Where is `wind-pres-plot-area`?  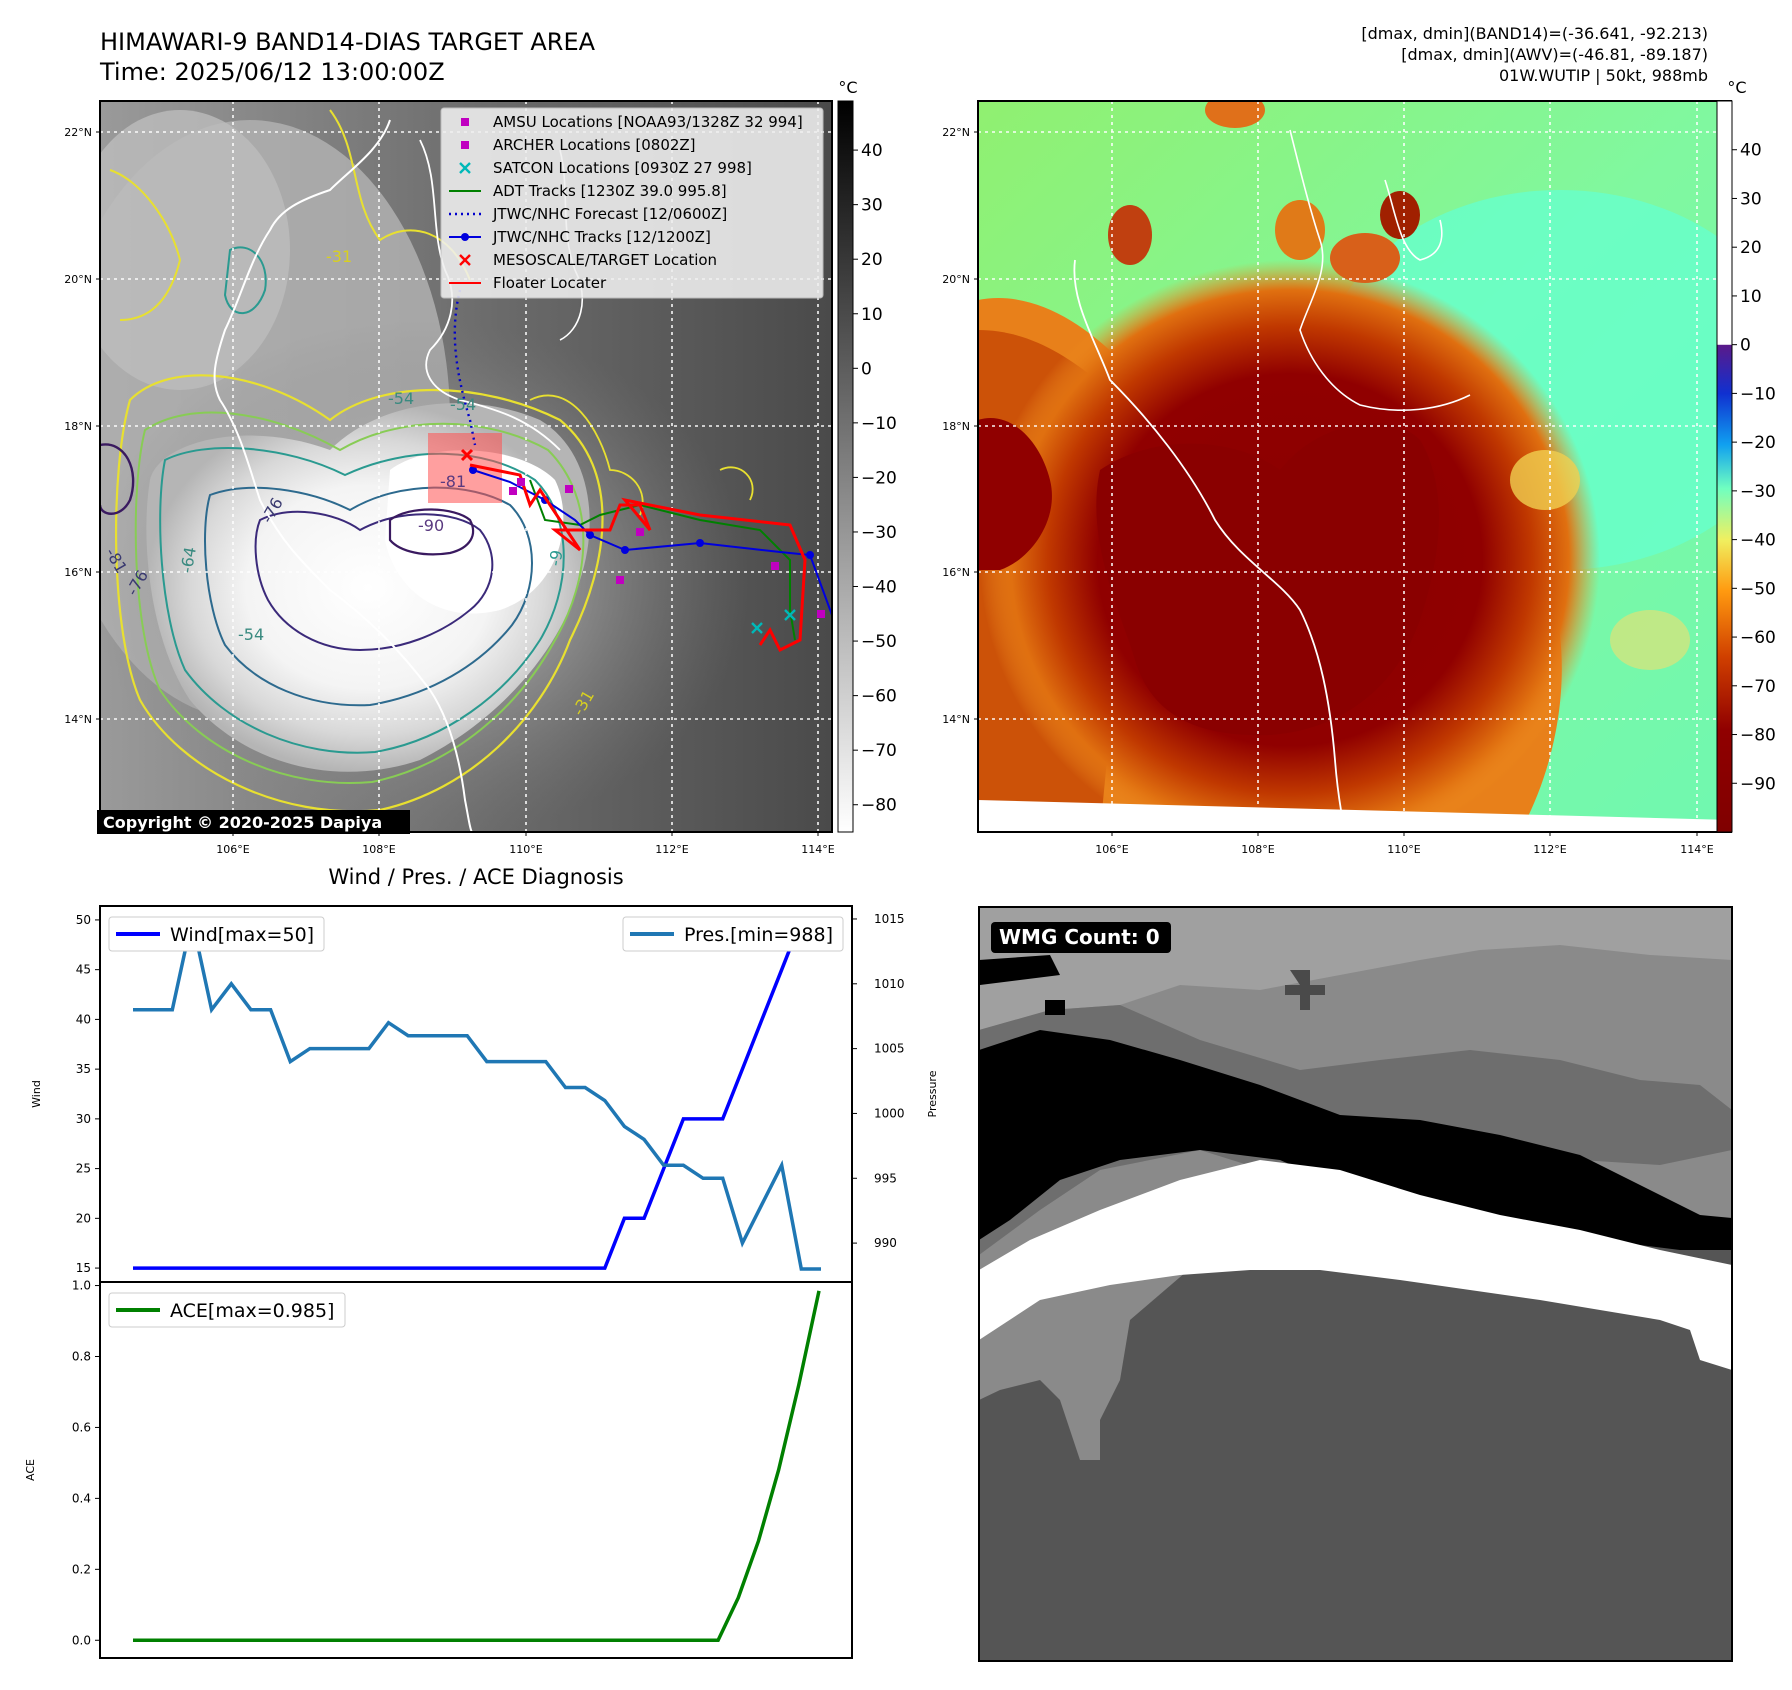
wind-pres-plot-area is located at coordinates (476, 1094).